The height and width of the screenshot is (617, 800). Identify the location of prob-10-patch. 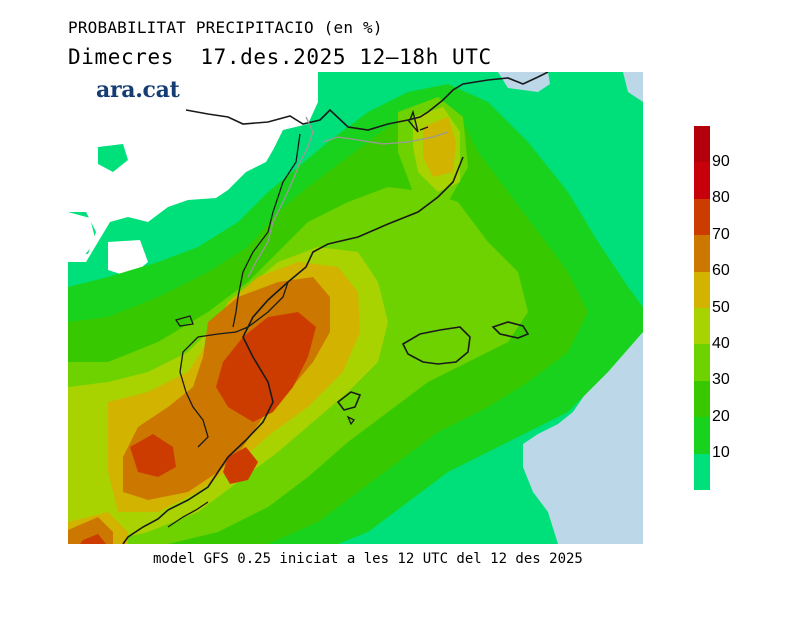
(113, 158).